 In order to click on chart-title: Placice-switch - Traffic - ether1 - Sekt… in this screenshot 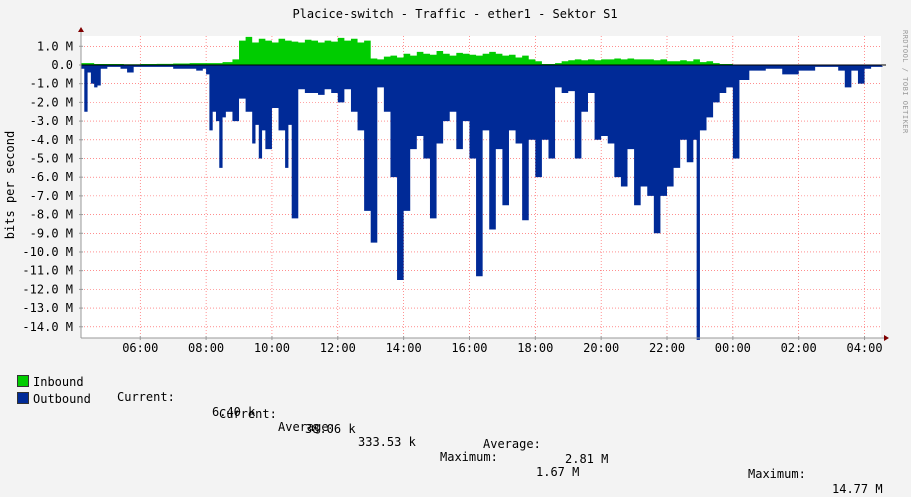, I will do `click(454, 14)`.